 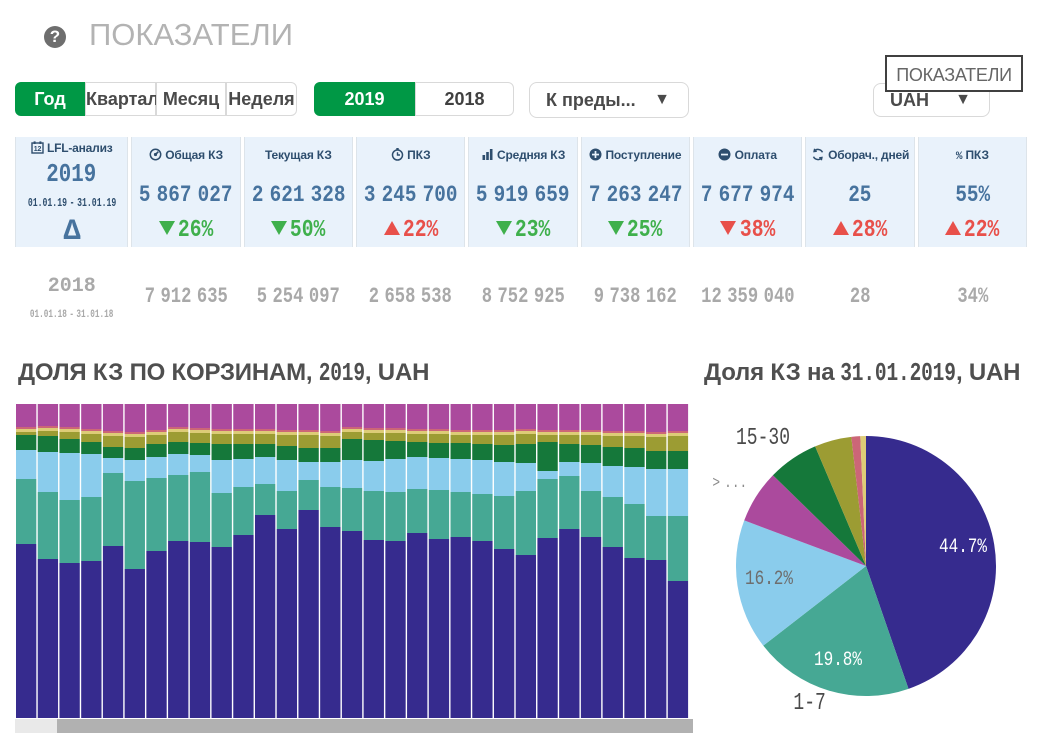 I want to click on svg-text: 12, so click(x=38, y=149).